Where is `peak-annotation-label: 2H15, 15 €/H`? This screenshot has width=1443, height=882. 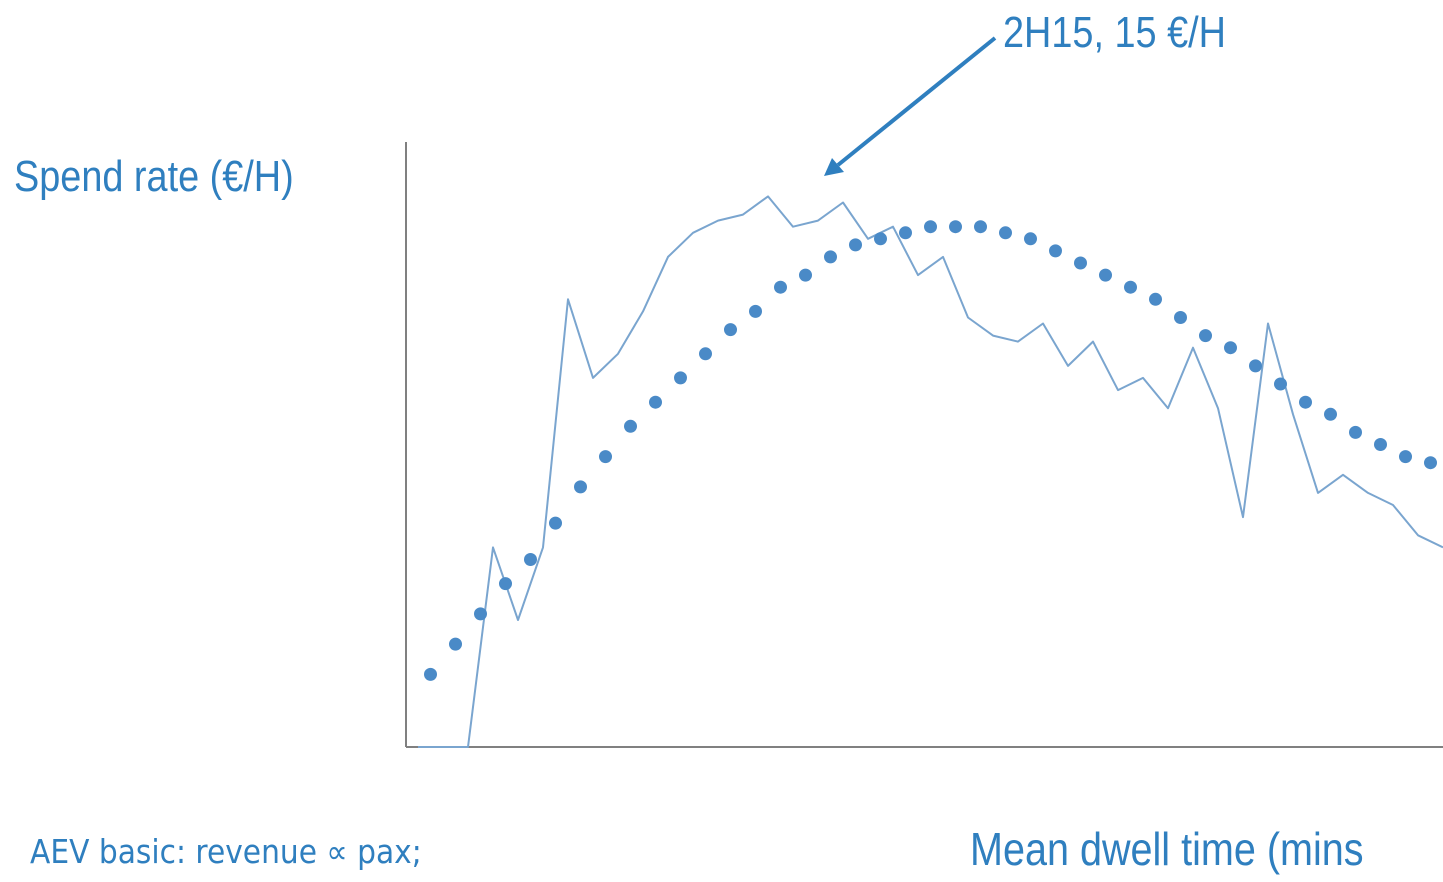
peak-annotation-label: 2H15, 15 €/H is located at coordinates (1114, 32).